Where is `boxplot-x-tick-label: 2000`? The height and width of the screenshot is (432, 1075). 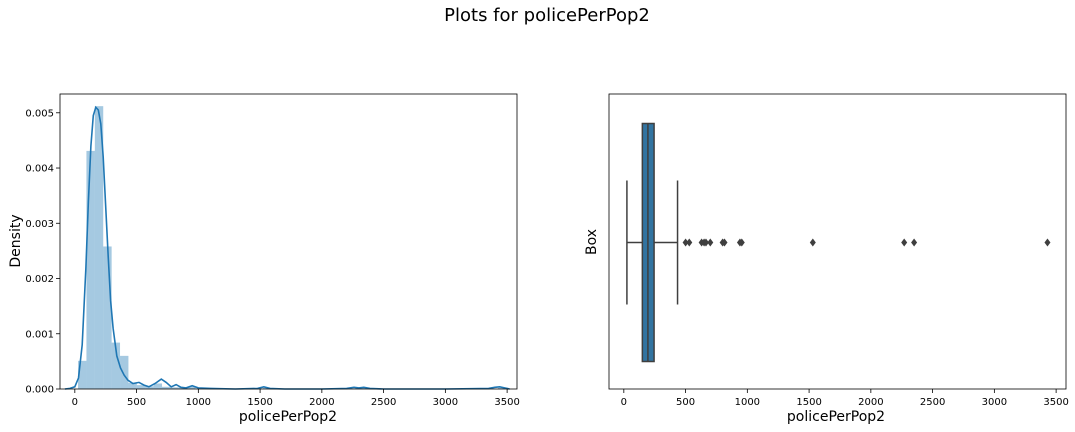
boxplot-x-tick-label: 2000 is located at coordinates (870, 402).